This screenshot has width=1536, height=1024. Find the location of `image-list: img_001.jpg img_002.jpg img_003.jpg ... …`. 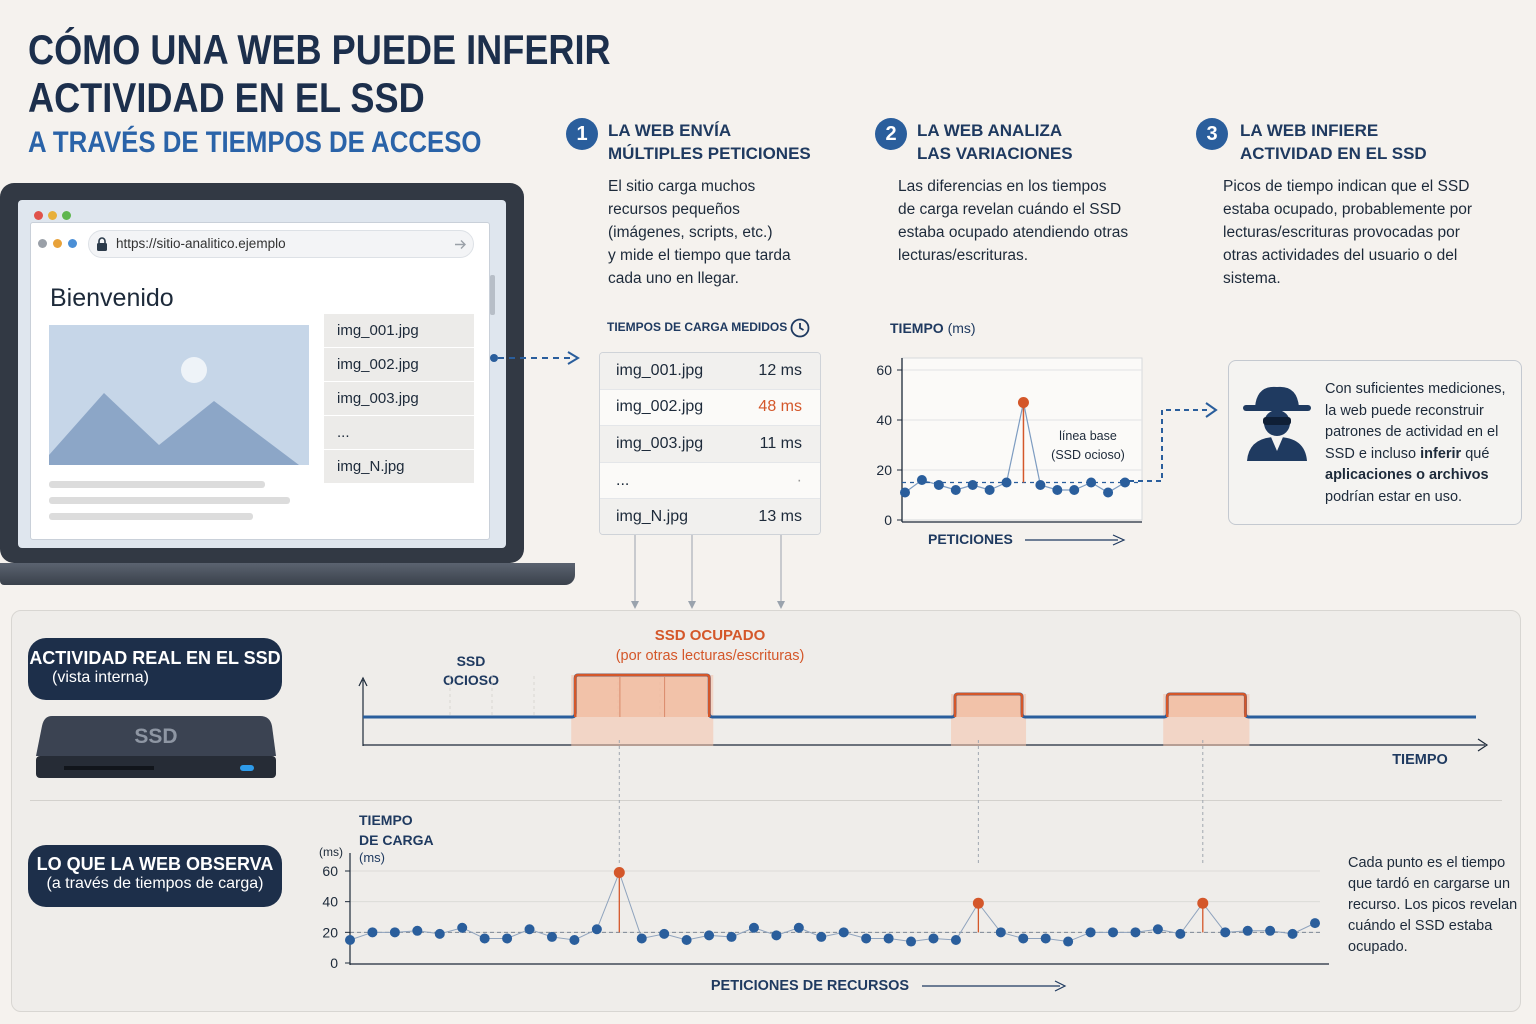

image-list: img_001.jpg img_002.jpg img_003.jpg ... … is located at coordinates (399, 399).